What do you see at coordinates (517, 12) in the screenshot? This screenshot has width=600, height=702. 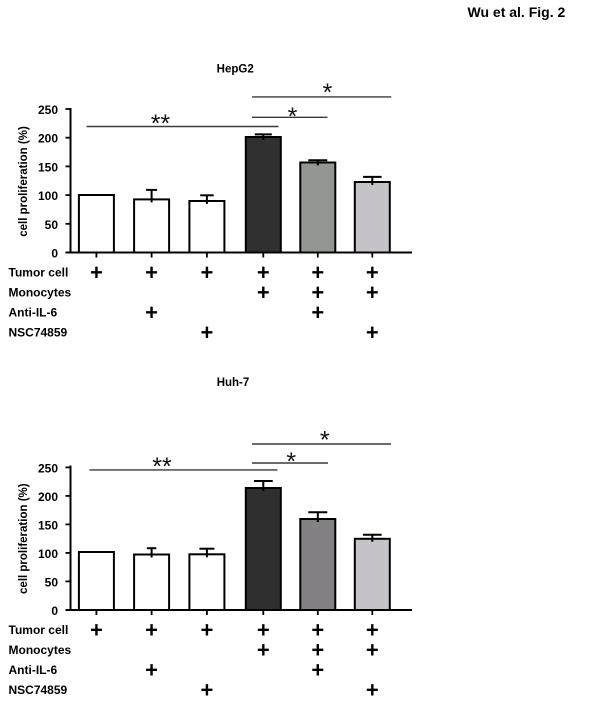 I see `svg-text: Wu et al. Fig. 2` at bounding box center [517, 12].